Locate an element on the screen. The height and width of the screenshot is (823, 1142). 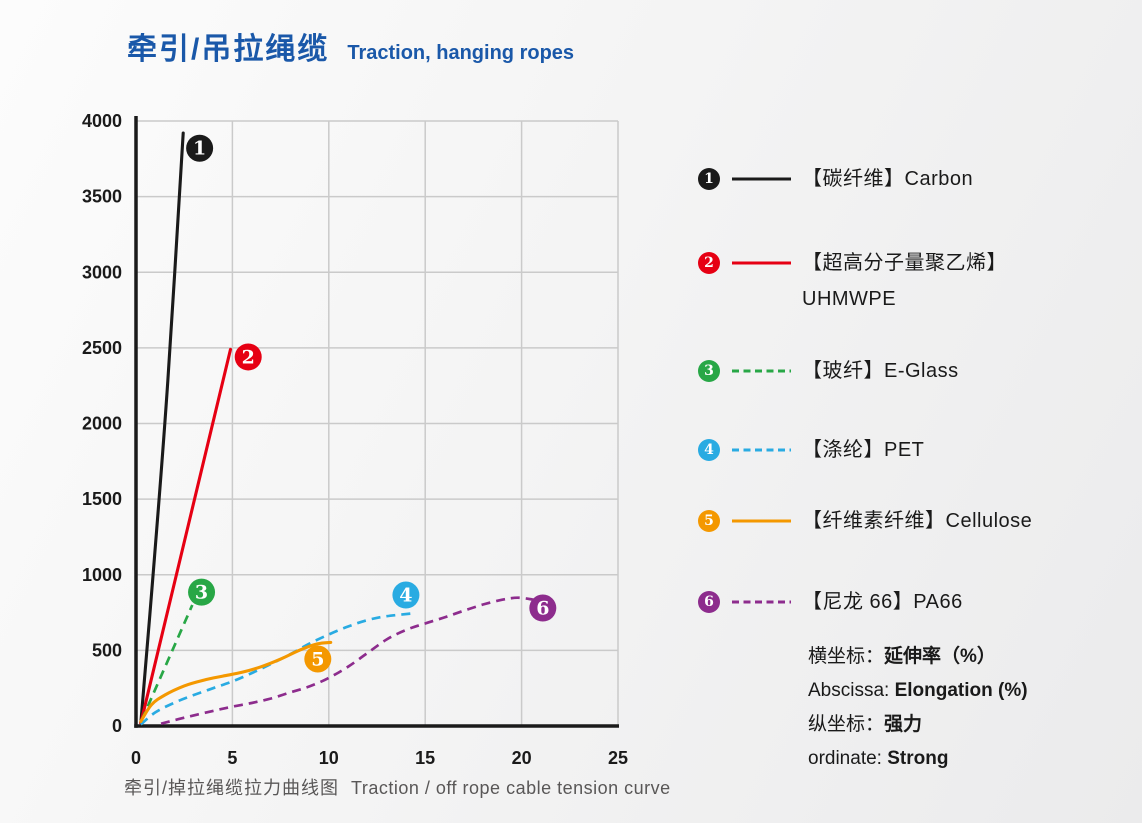
series-curve-cellulose is located at coordinates (236, 682).